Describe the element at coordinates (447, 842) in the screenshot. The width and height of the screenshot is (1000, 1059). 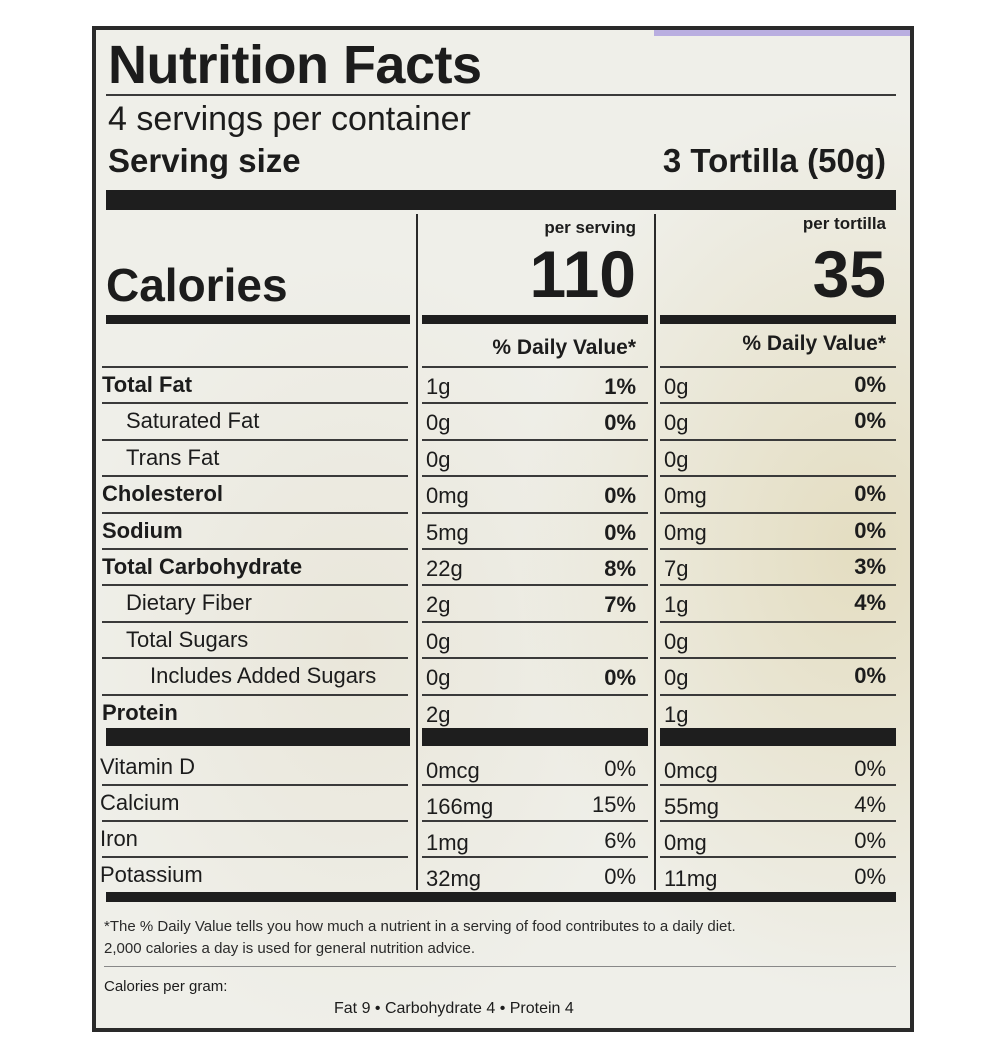
I see `serving-amount: 1mg` at that location.